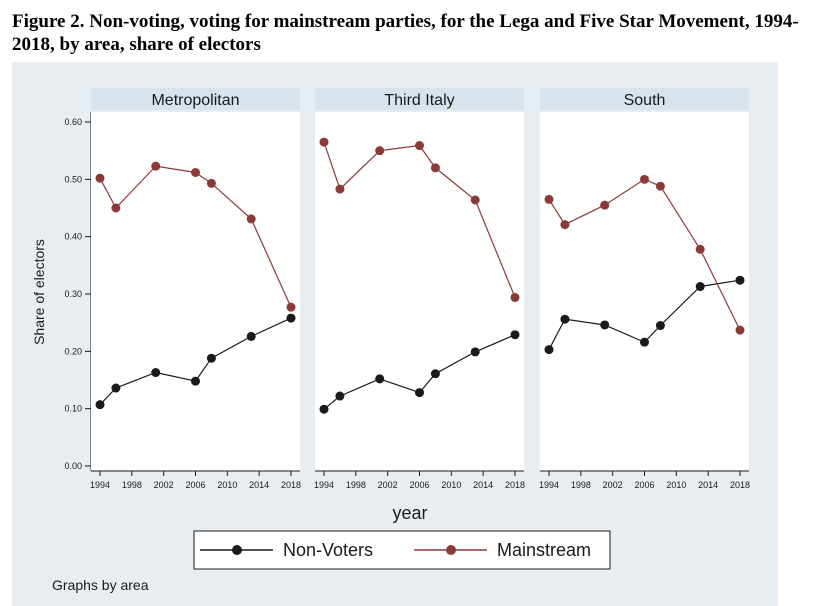  What do you see at coordinates (544, 550) in the screenshot?
I see `legend-label: Mainstream` at bounding box center [544, 550].